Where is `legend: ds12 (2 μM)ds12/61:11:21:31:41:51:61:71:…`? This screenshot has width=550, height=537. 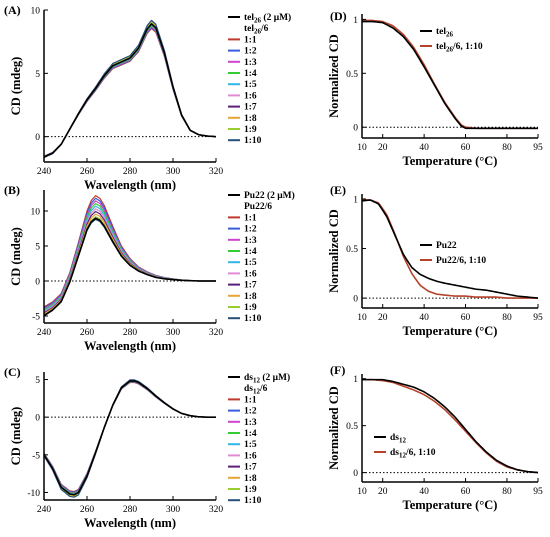 legend: ds12 (2 μM)ds12/61:11:21:31:41:51:61:71:… is located at coordinates (259, 439).